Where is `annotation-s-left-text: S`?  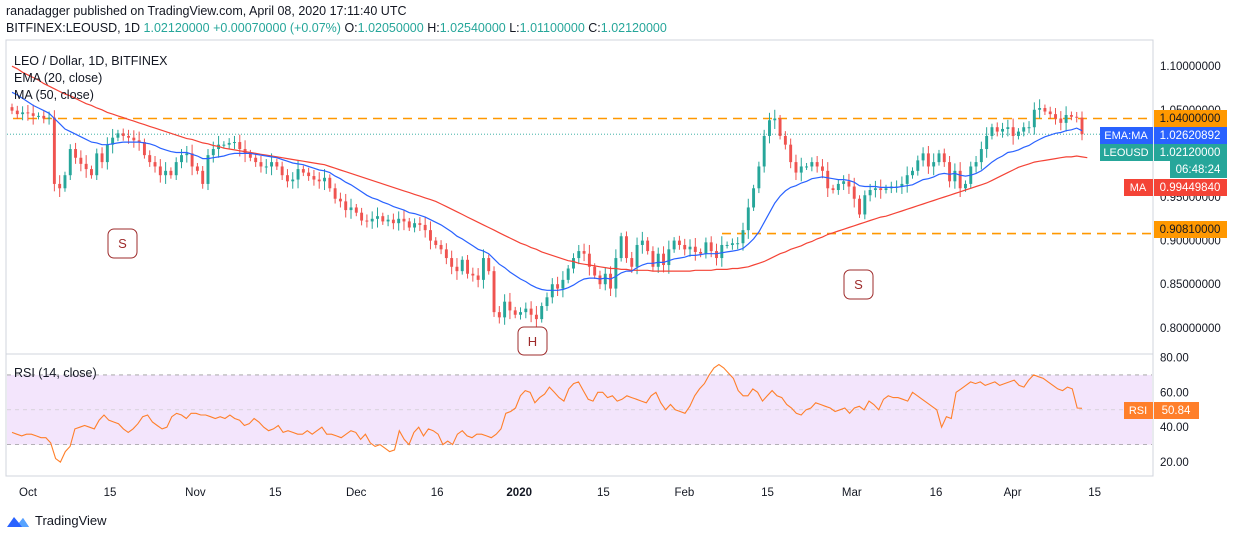
annotation-s-left-text: S is located at coordinates (122, 243).